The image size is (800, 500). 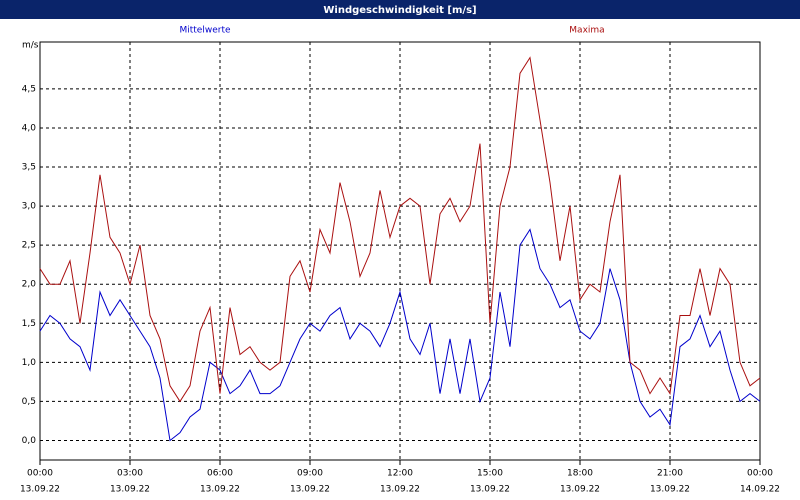 I want to click on y-tick-label: 0,0, so click(x=29, y=441).